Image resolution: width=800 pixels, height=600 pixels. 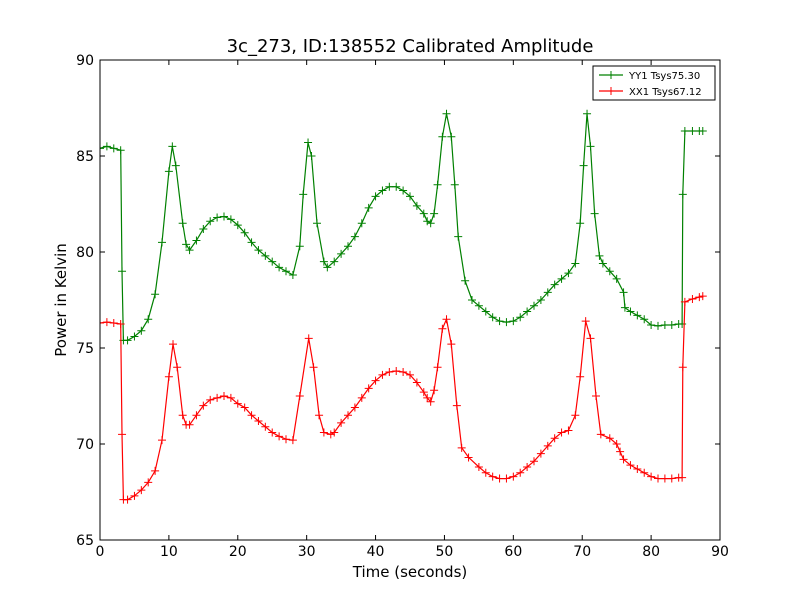 I want to click on y-tick-label: 80, so click(x=85, y=253).